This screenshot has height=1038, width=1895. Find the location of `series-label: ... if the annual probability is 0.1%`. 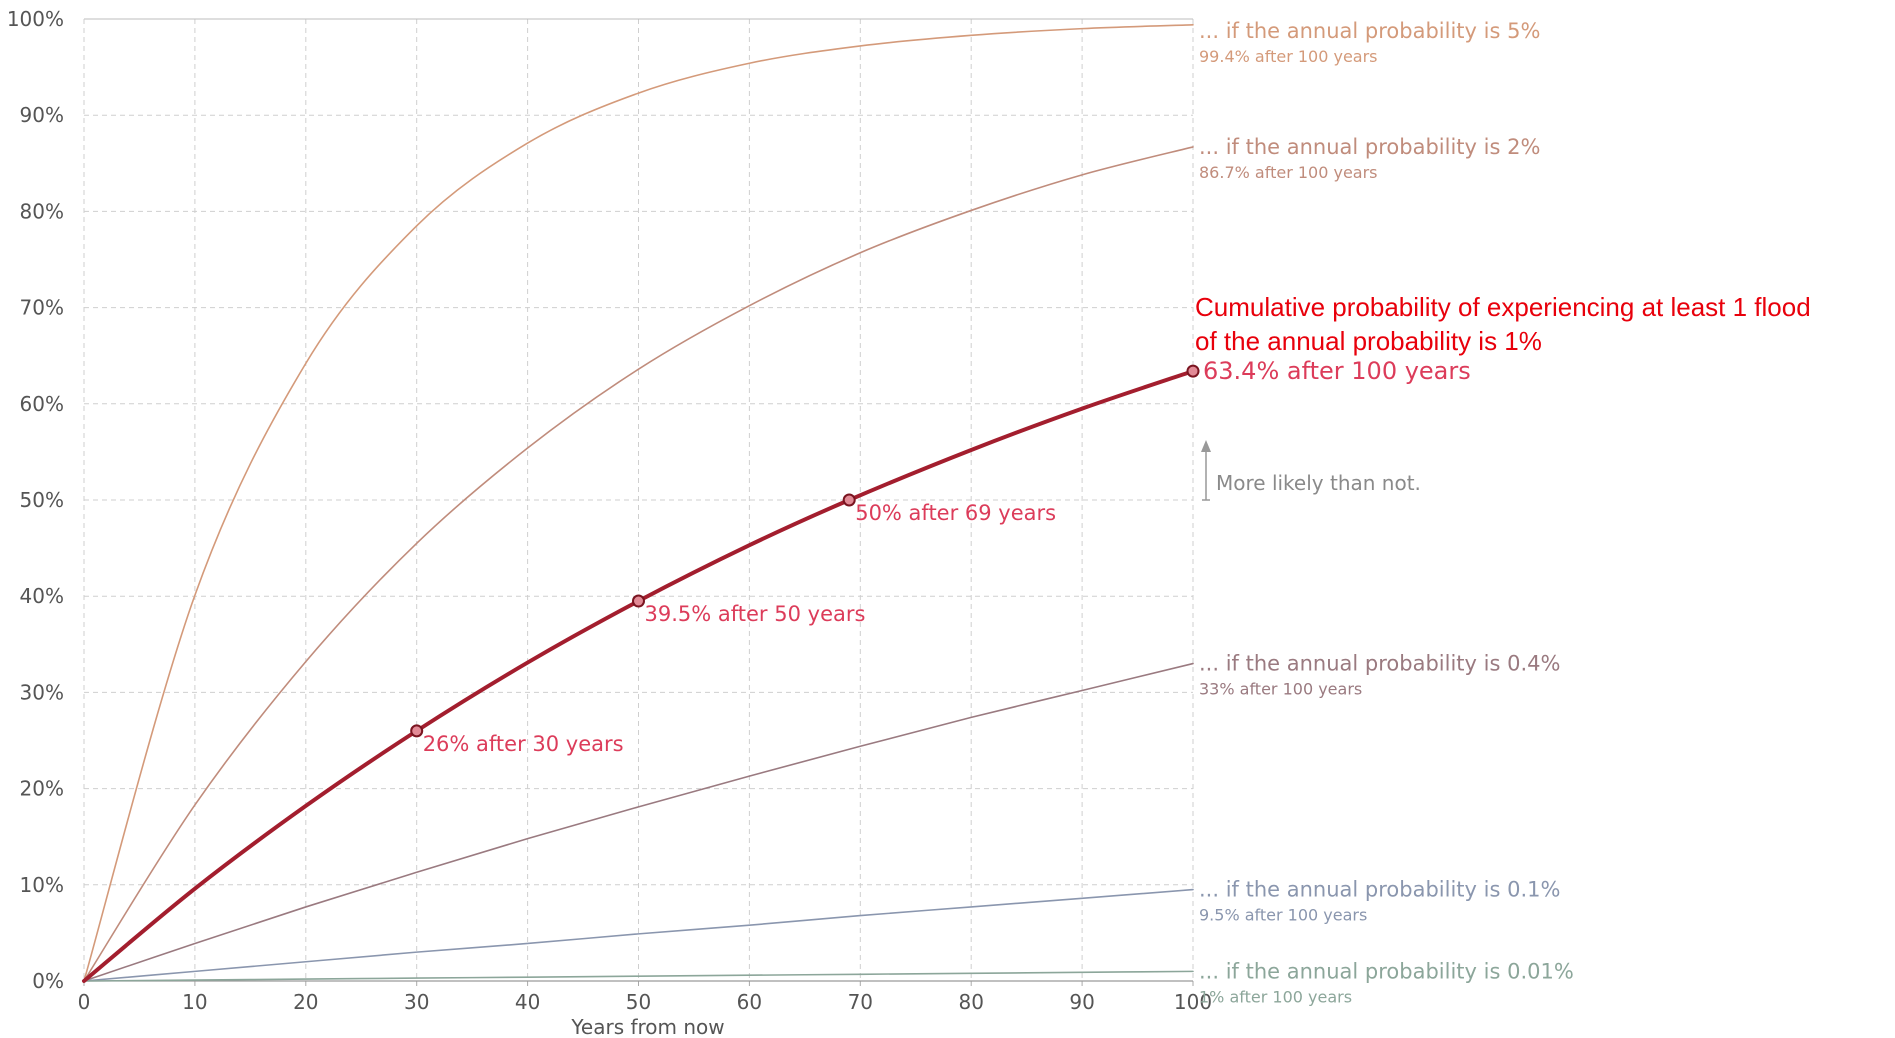

series-label: ... if the annual probability is 0.1% is located at coordinates (1379, 890).